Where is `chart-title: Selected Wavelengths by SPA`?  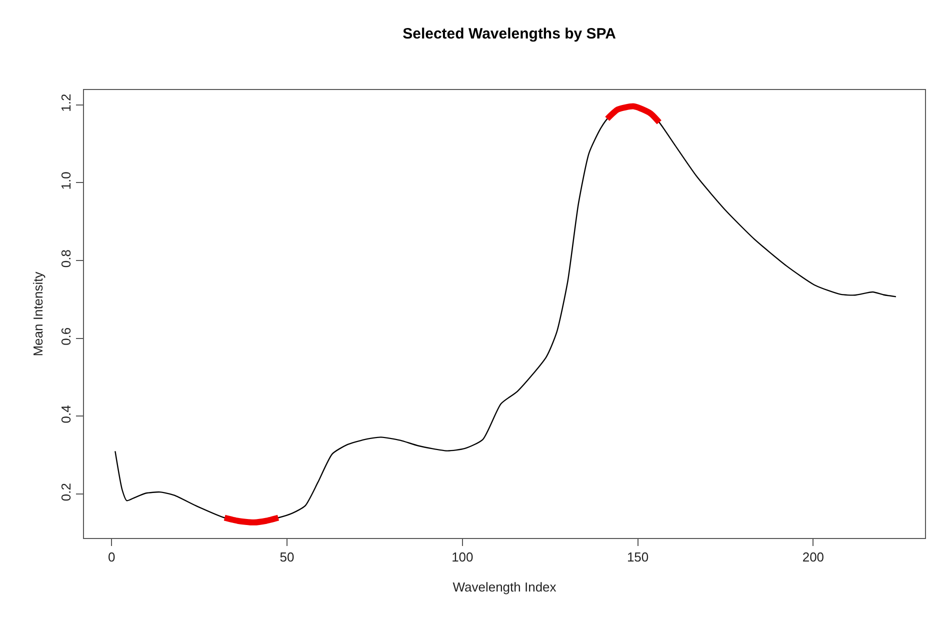
chart-title: Selected Wavelengths by SPA is located at coordinates (509, 34).